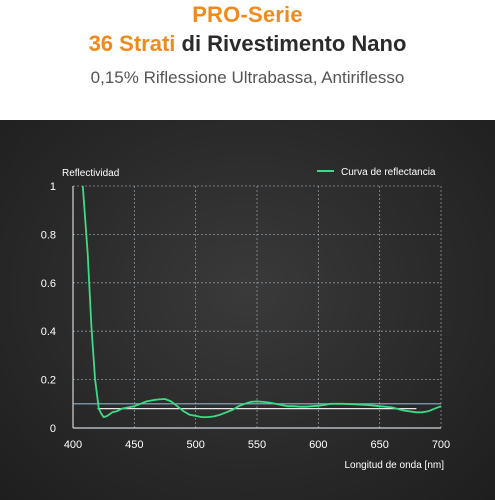 The image size is (495, 500). I want to click on x-tick-label: 400, so click(73, 445).